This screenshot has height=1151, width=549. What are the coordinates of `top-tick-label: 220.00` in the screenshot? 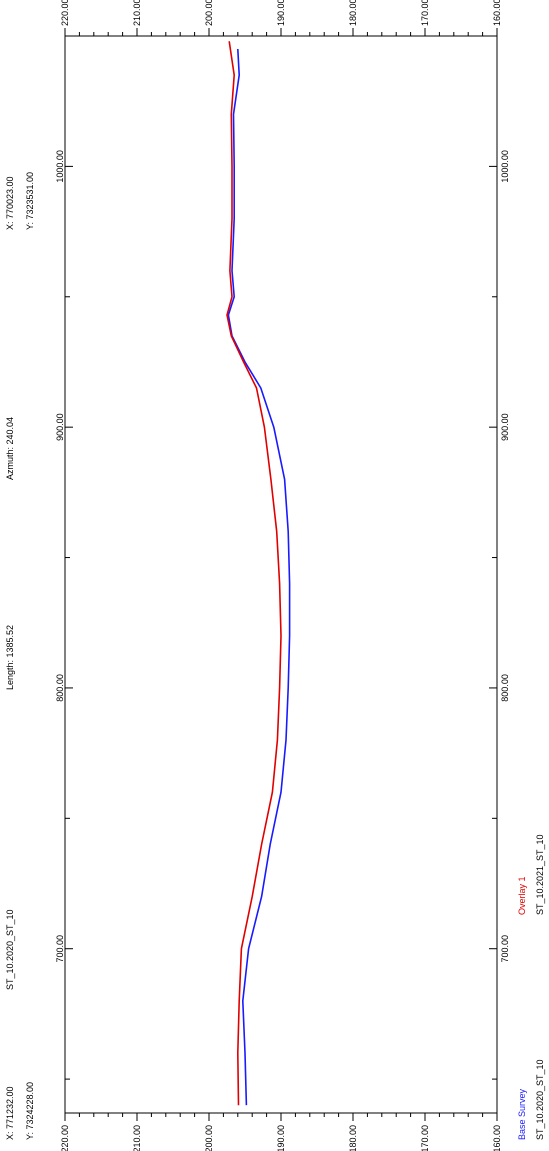 It's located at (65, 13).